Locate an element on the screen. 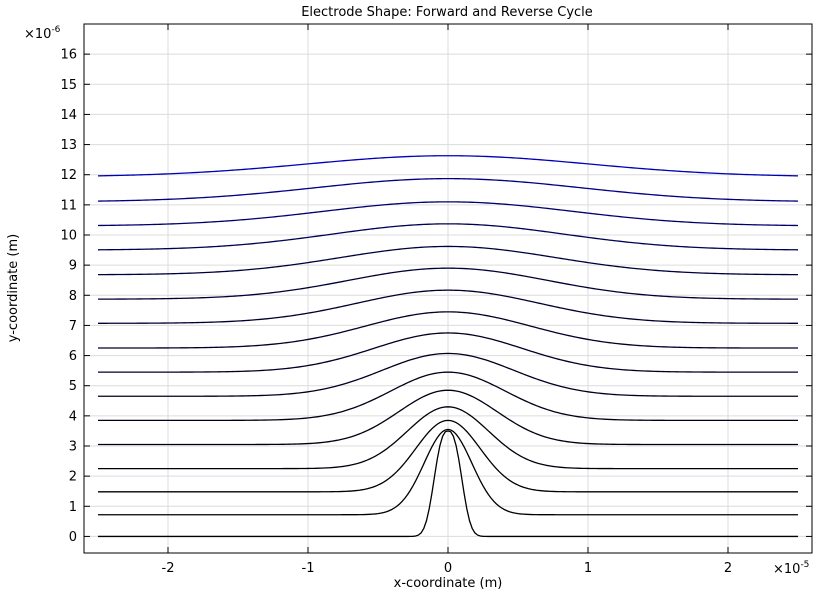  y-tick-label: 12 is located at coordinates (68, 175).